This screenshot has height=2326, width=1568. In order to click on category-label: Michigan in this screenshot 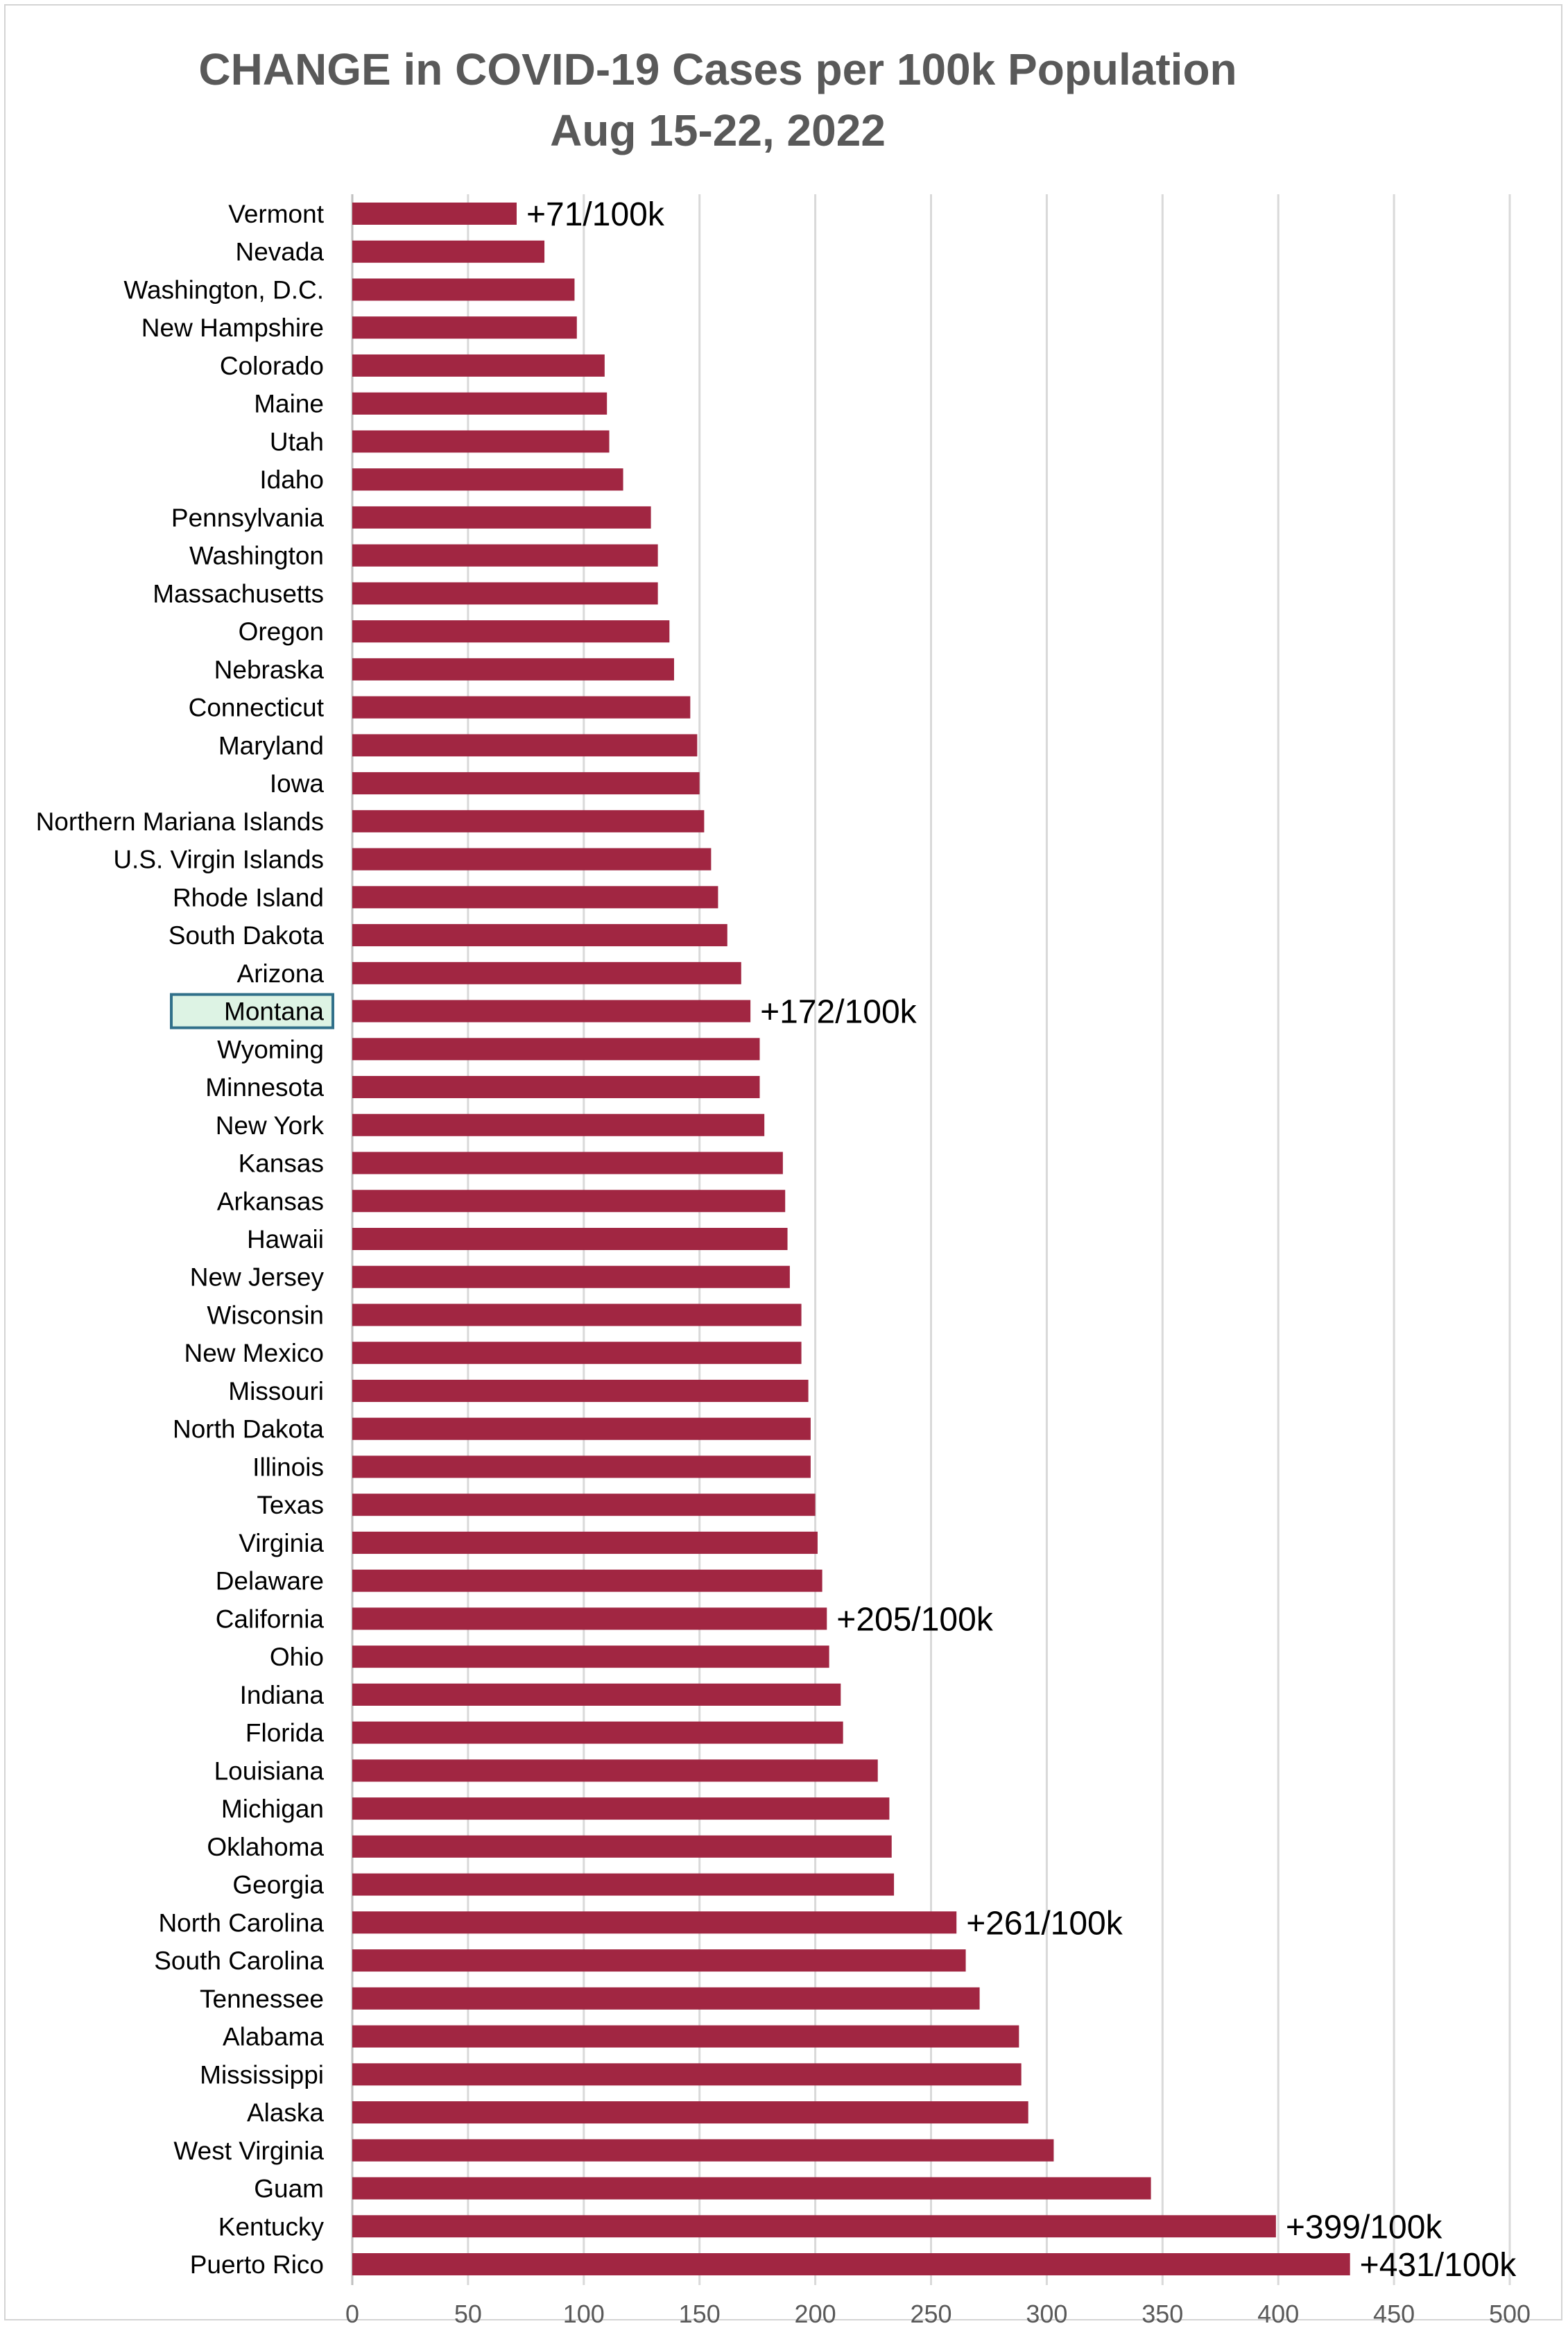, I will do `click(272, 1809)`.